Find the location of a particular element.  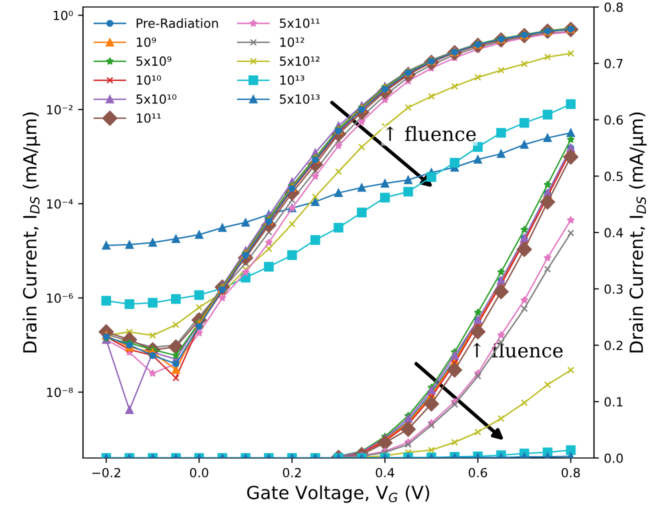

y-tick-label: 10⁻² is located at coordinates (59, 109).